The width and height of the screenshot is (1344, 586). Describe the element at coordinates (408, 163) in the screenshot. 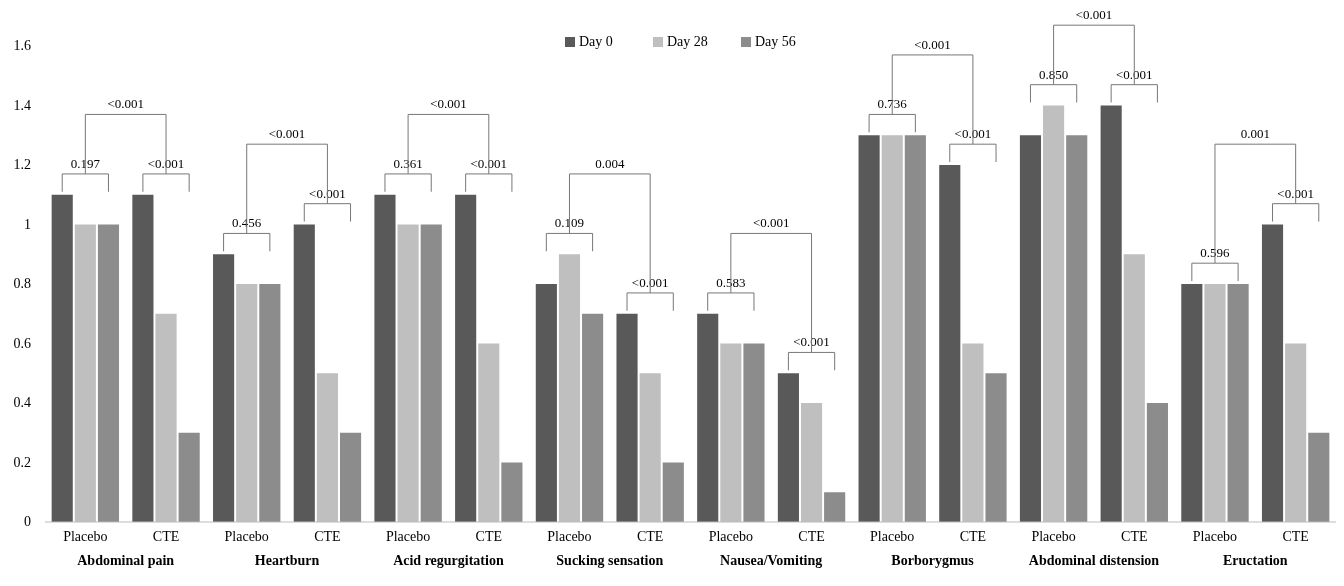

I see `annotation: 0.361` at that location.